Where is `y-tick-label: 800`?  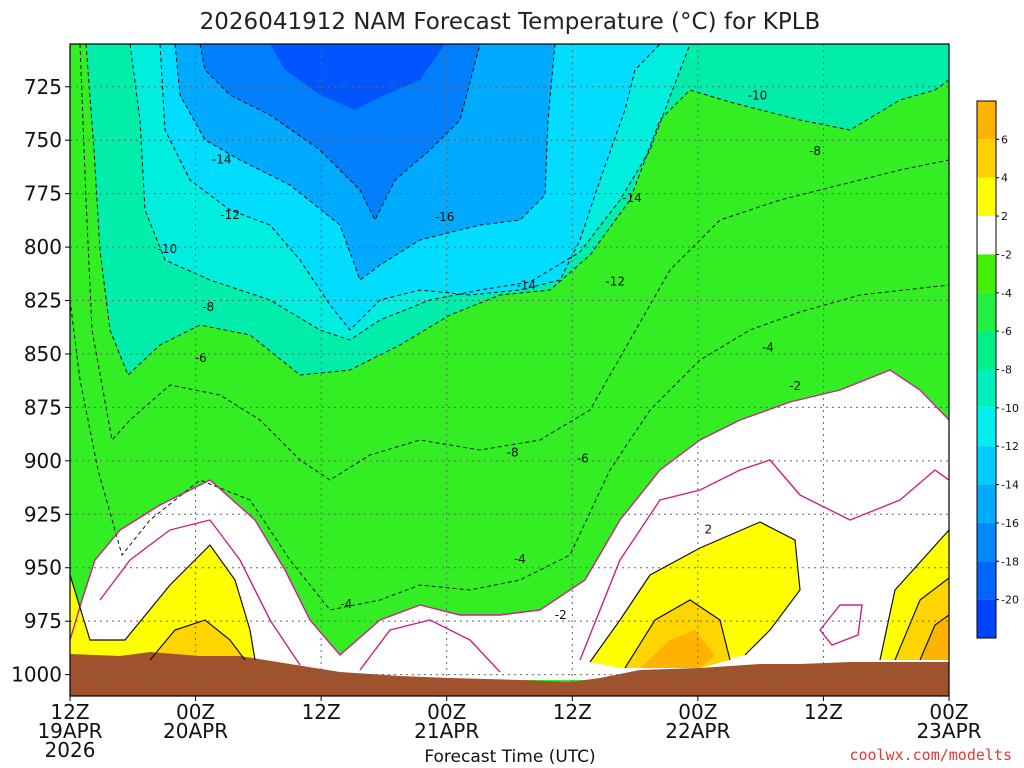
y-tick-label: 800 is located at coordinates (43, 247).